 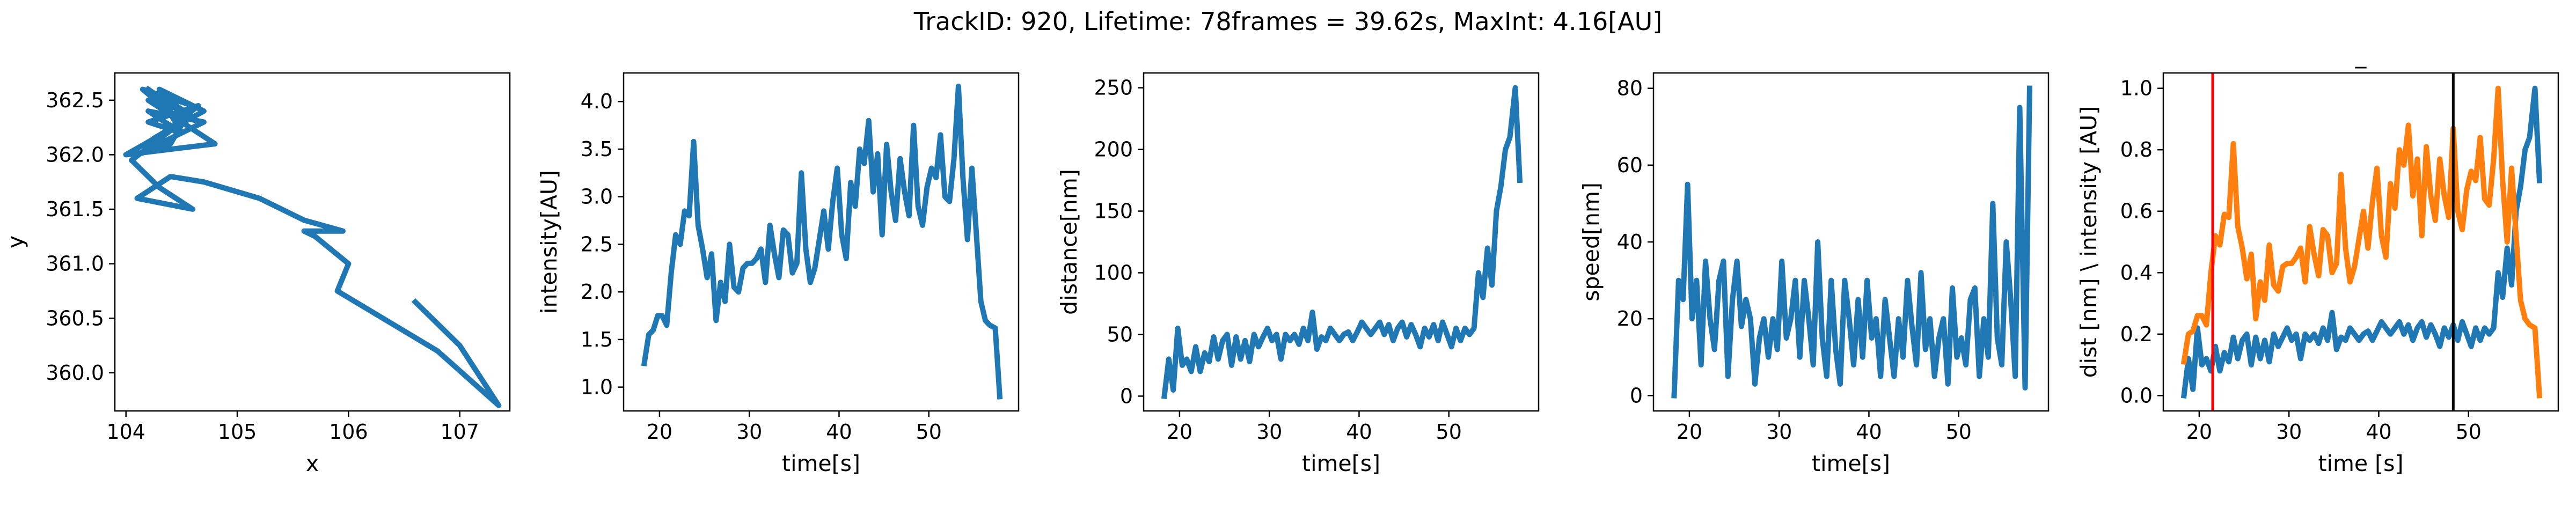 What do you see at coordinates (1113, 88) in the screenshot?
I see `y-tick-label: 250` at bounding box center [1113, 88].